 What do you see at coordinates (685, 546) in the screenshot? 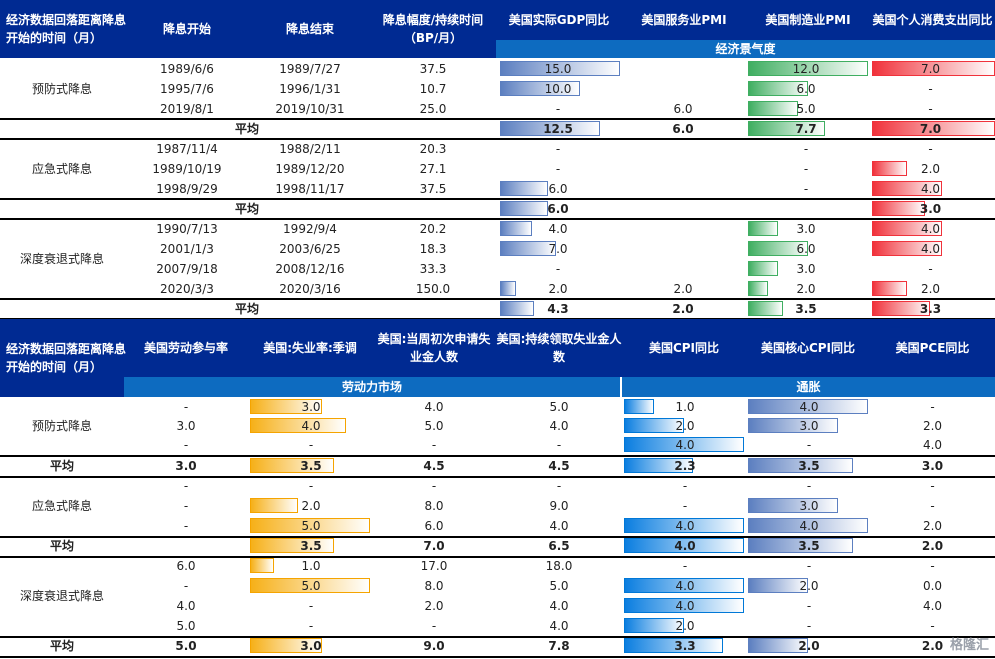
I see `avg-cell: 4.0` at bounding box center [685, 546].